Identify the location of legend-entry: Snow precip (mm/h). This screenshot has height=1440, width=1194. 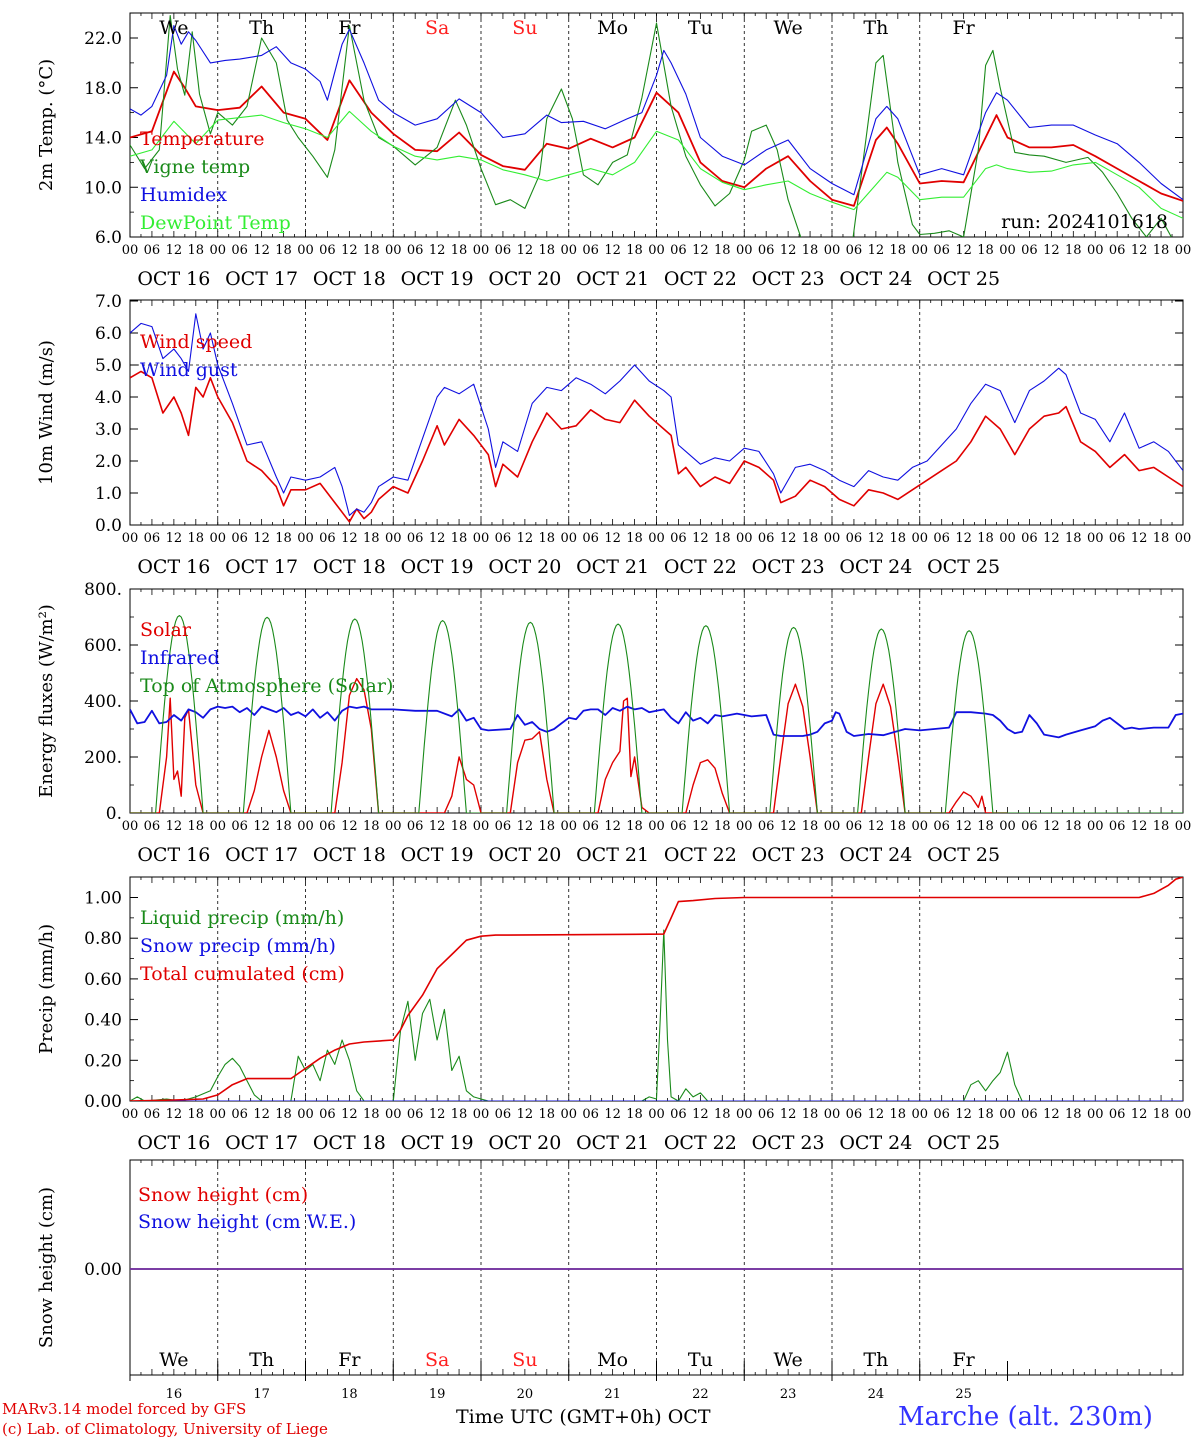
(238, 946).